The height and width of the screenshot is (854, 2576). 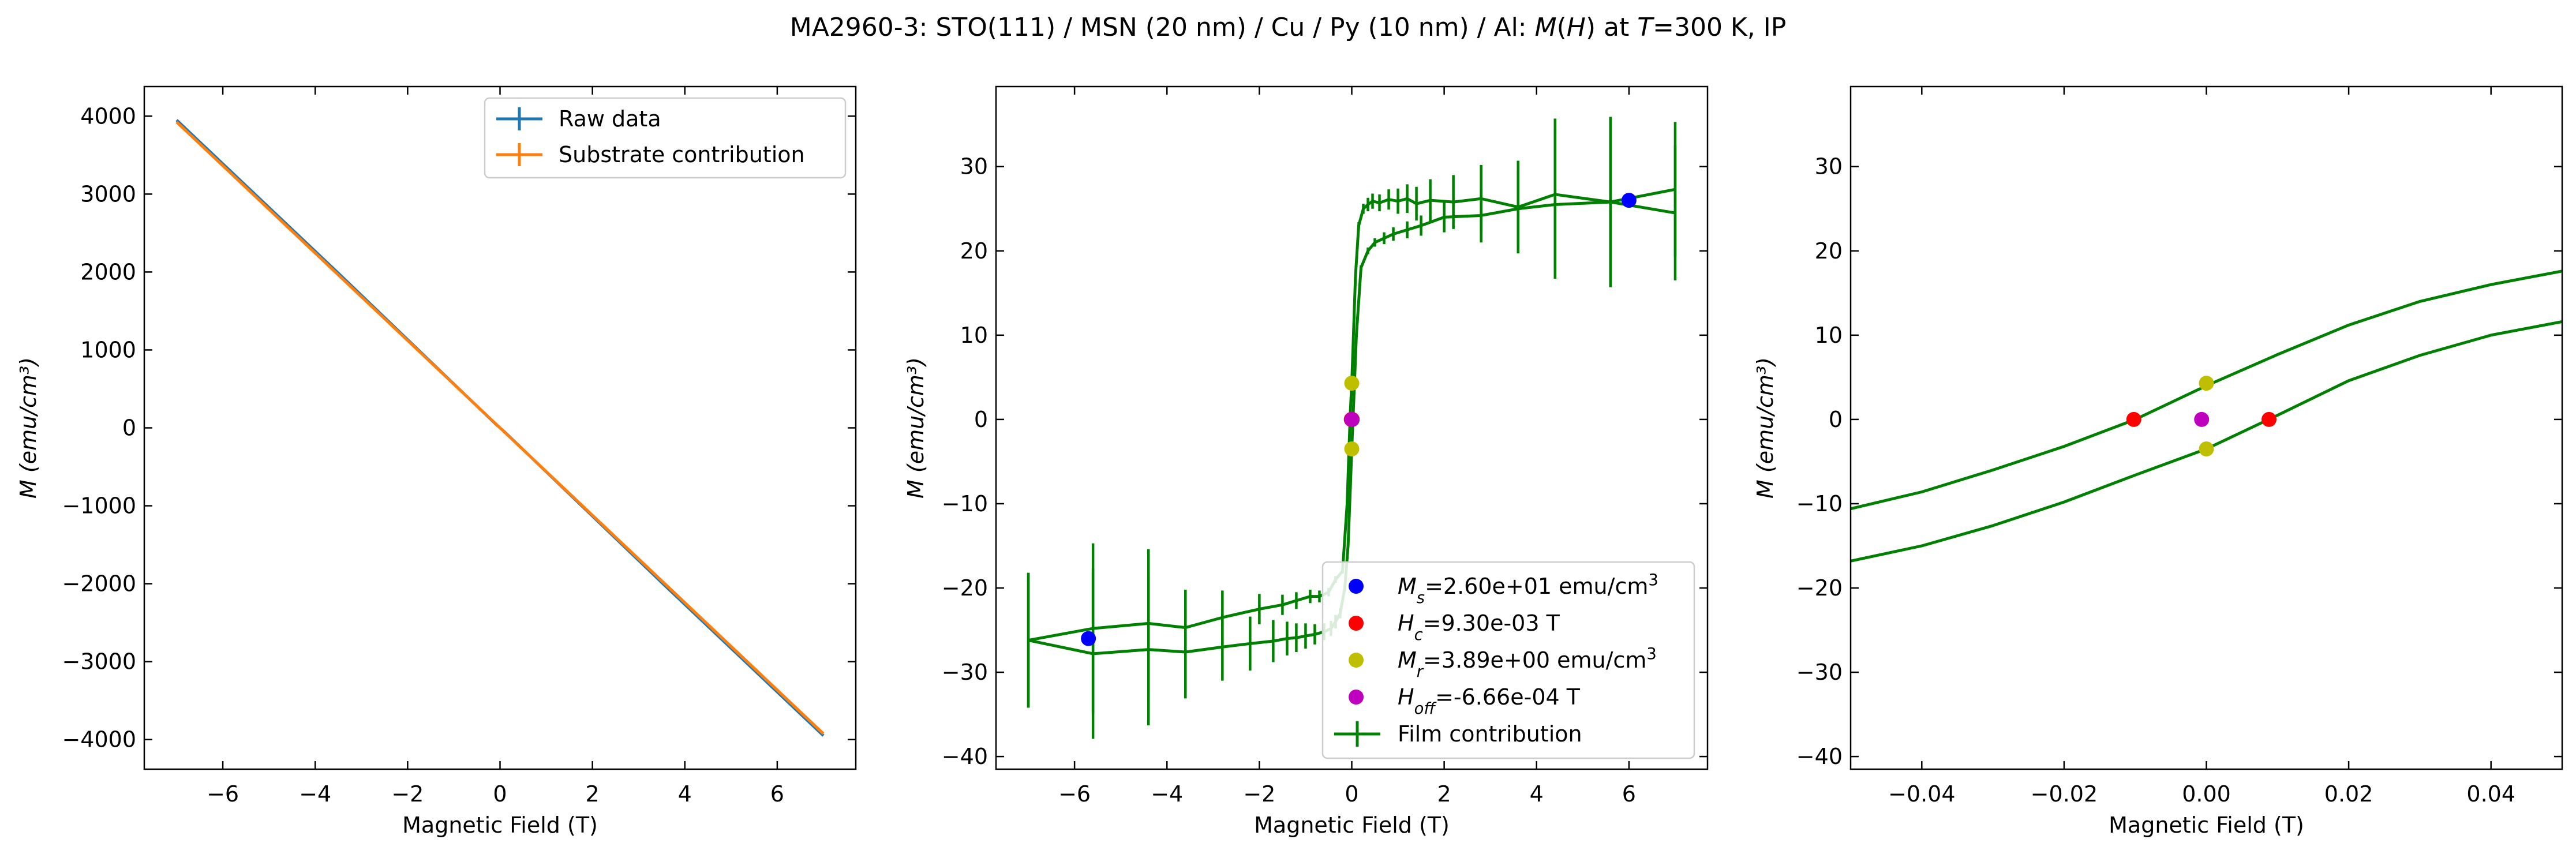 What do you see at coordinates (108, 271) in the screenshot?
I see `y-tick-label: 2000` at bounding box center [108, 271].